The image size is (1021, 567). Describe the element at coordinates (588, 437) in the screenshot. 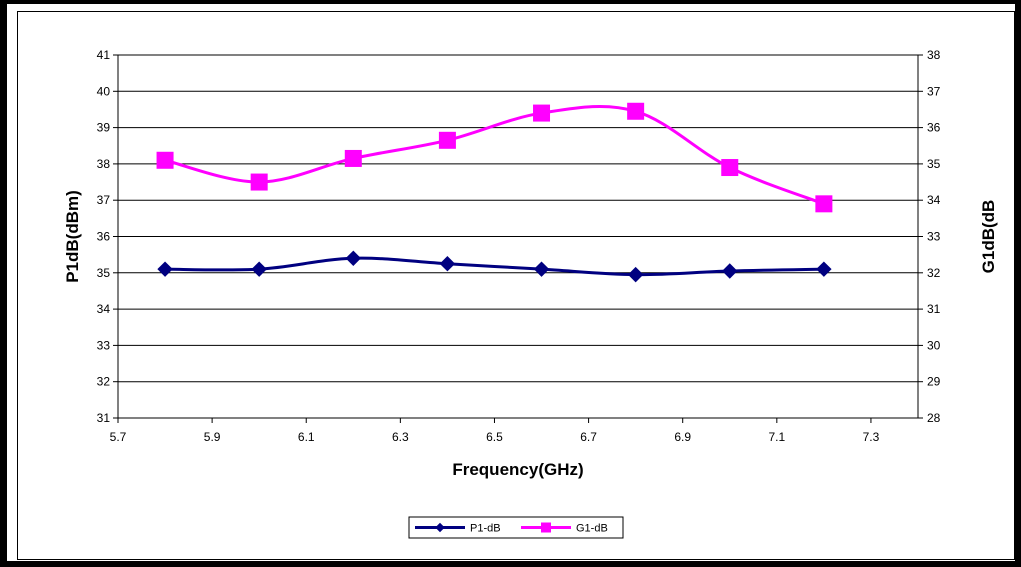

I see `x-tick-label: 6.7` at that location.